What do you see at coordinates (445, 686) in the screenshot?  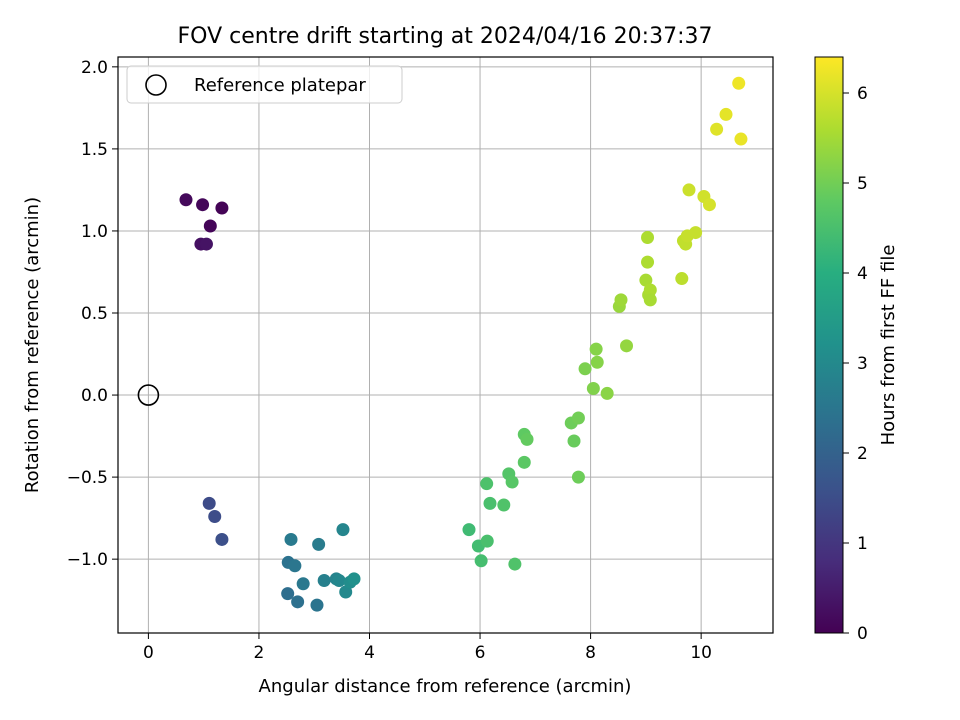 I see `x-axis-label: Angular distance from reference (arcmin)` at bounding box center [445, 686].